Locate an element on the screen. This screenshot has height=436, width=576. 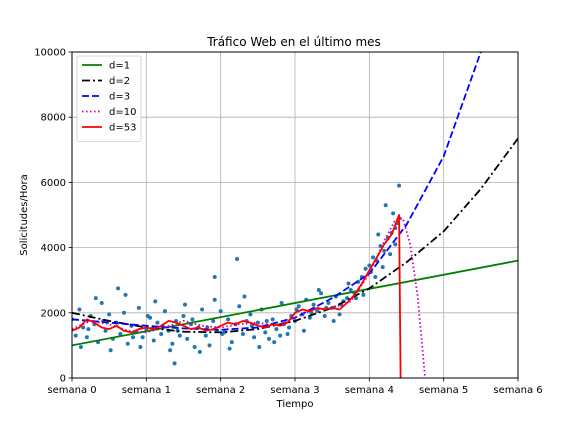
legend-label: d=53 is located at coordinates (122, 128).